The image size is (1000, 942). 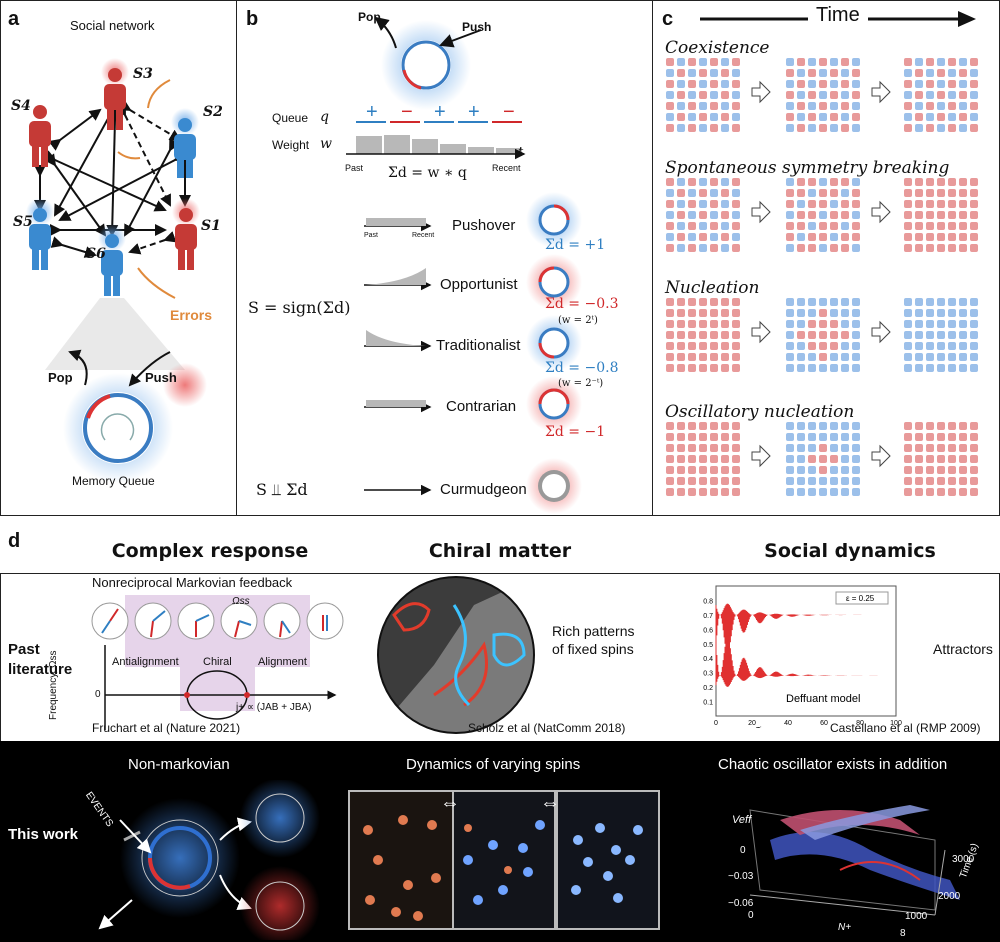 What do you see at coordinates (483, 489) in the screenshot?
I see `type-curmudgeon: Curmudgeon` at bounding box center [483, 489].